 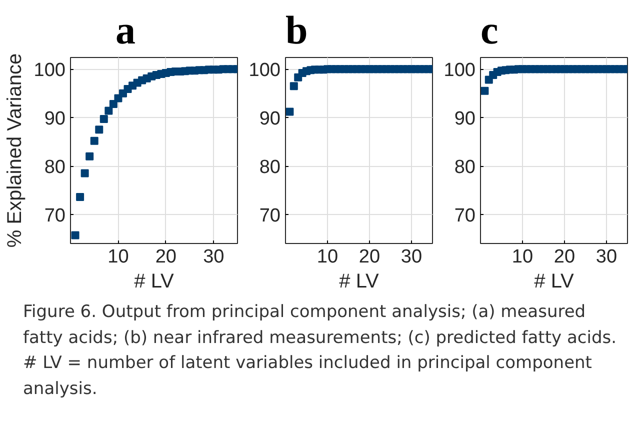 What do you see at coordinates (489, 30) in the screenshot?
I see `chart-title: c` at bounding box center [489, 30].